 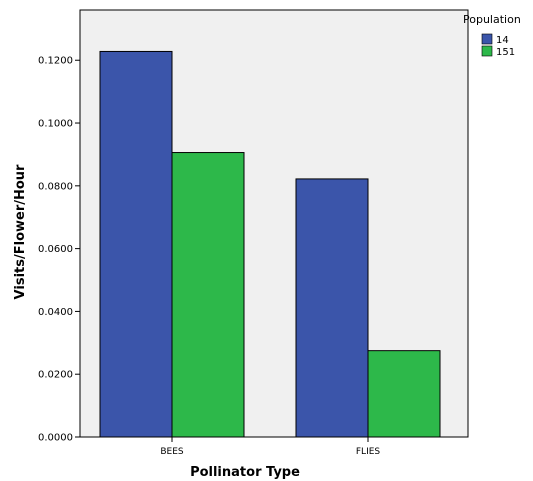 What do you see at coordinates (55, 61) in the screenshot?
I see `y-tick-label: 0.1200` at bounding box center [55, 61].